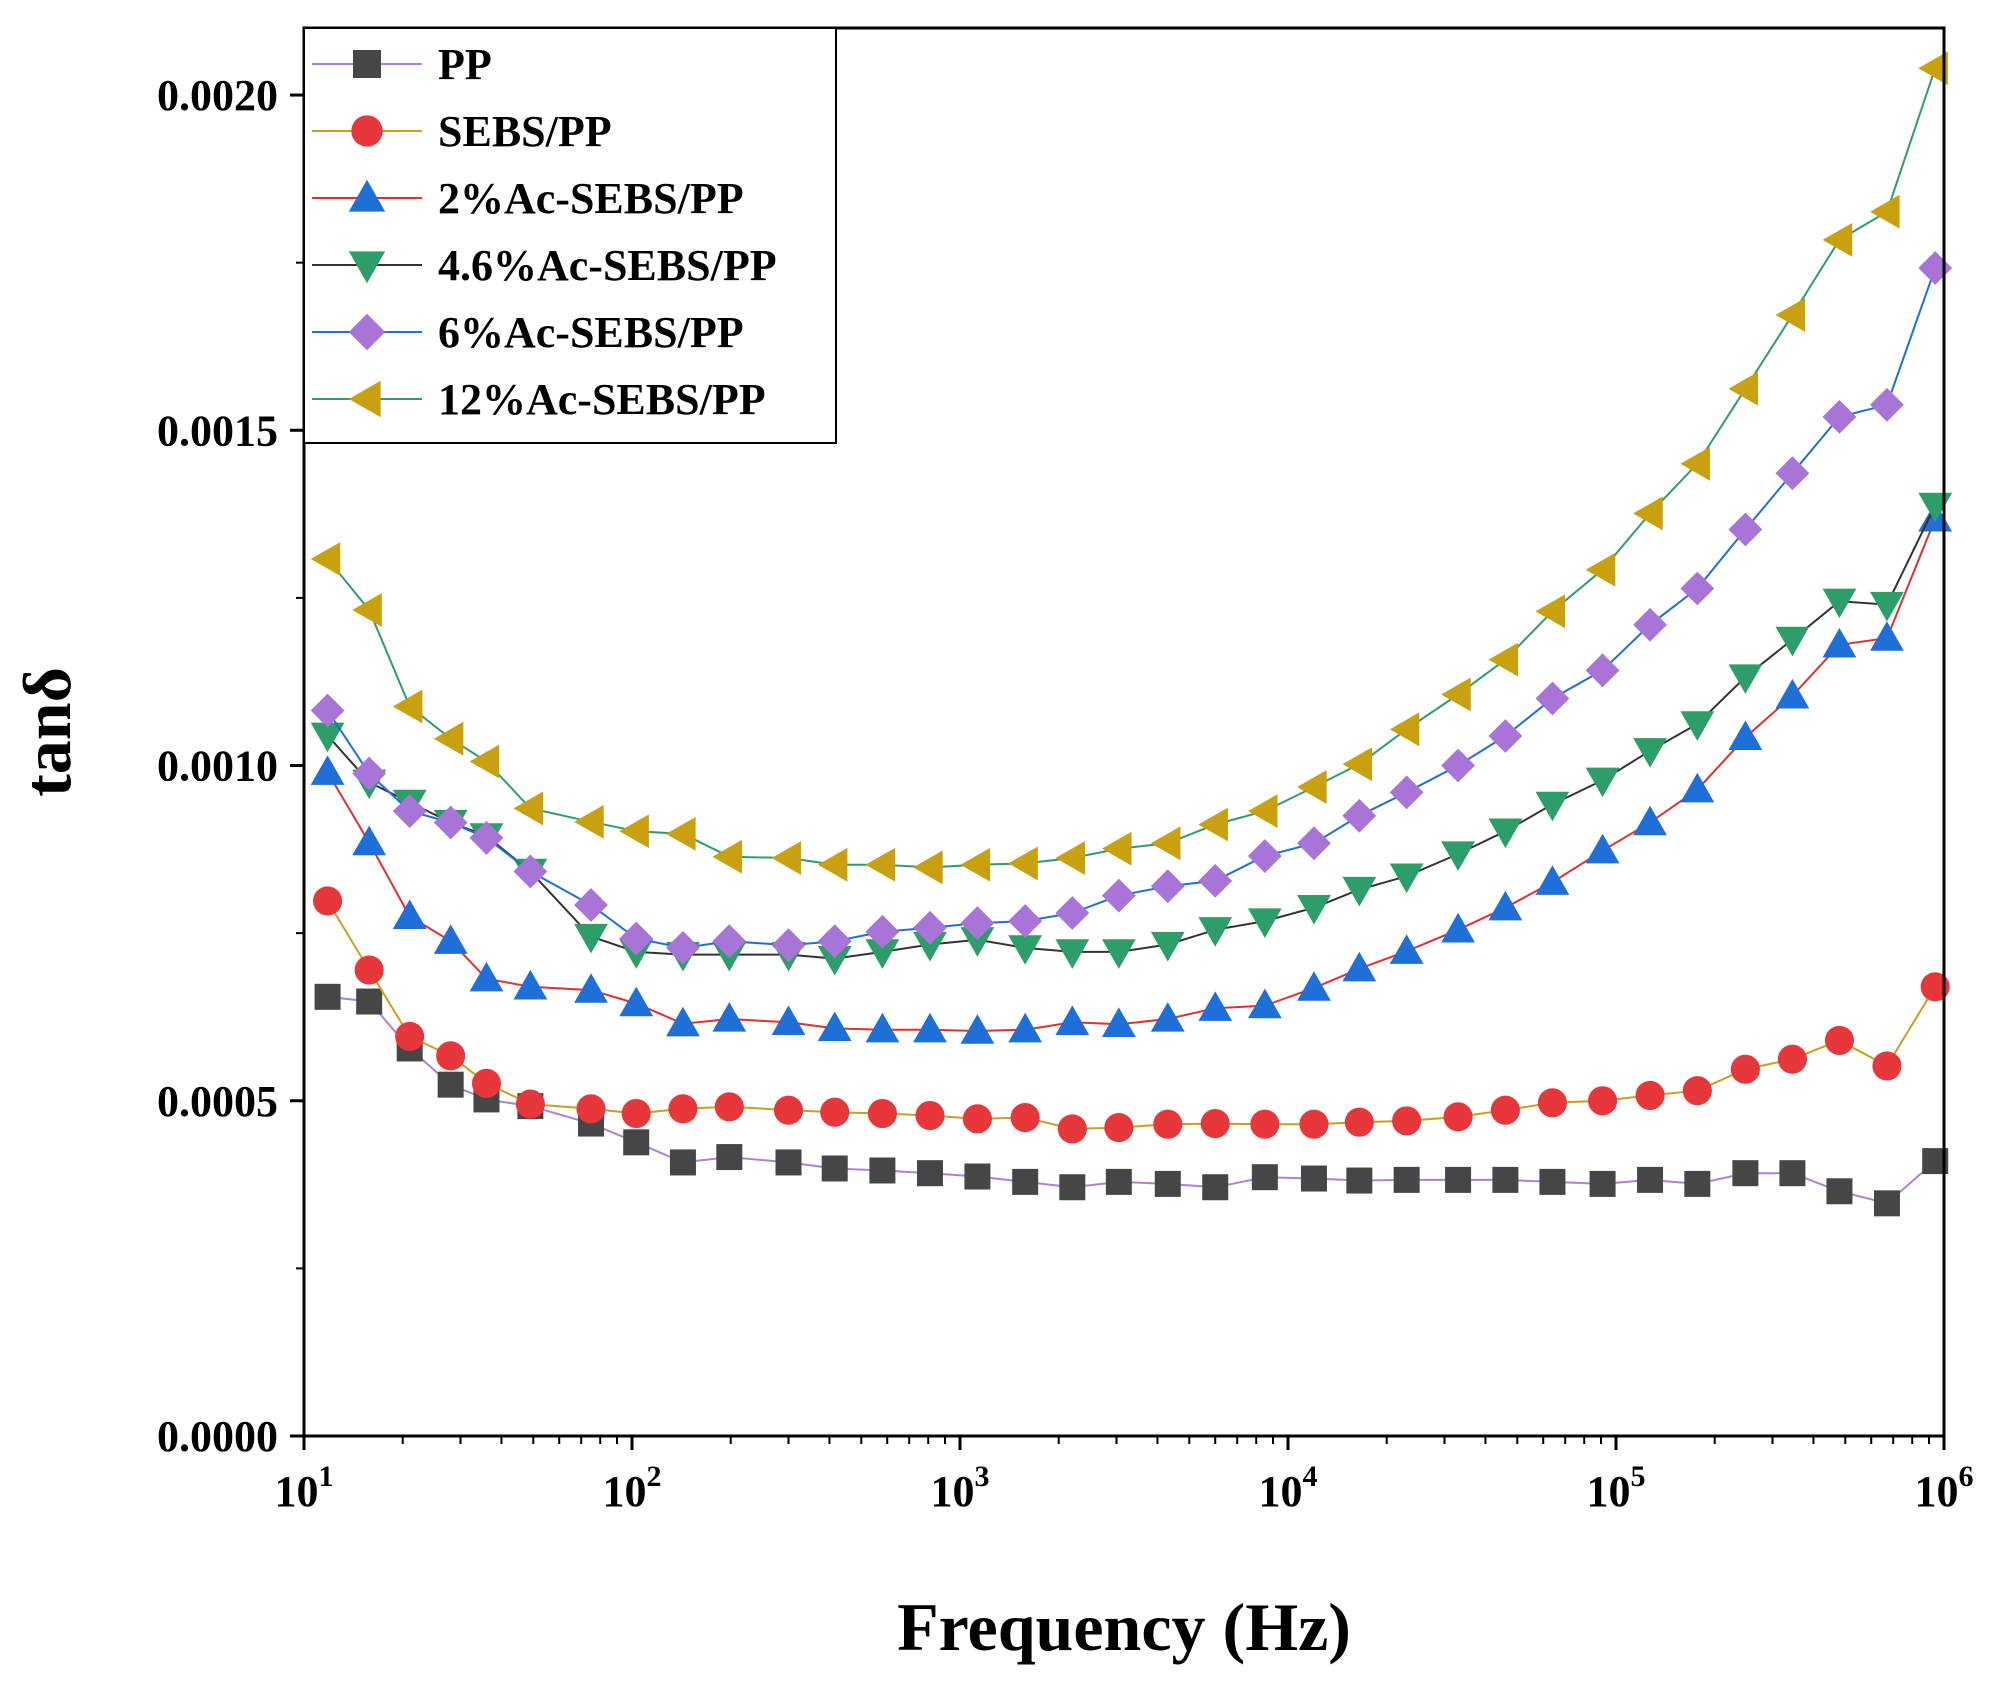 This screenshot has height=1692, width=1998. I want to click on legend-entry: 6%Ac-SEBS/PP, so click(528, 332).